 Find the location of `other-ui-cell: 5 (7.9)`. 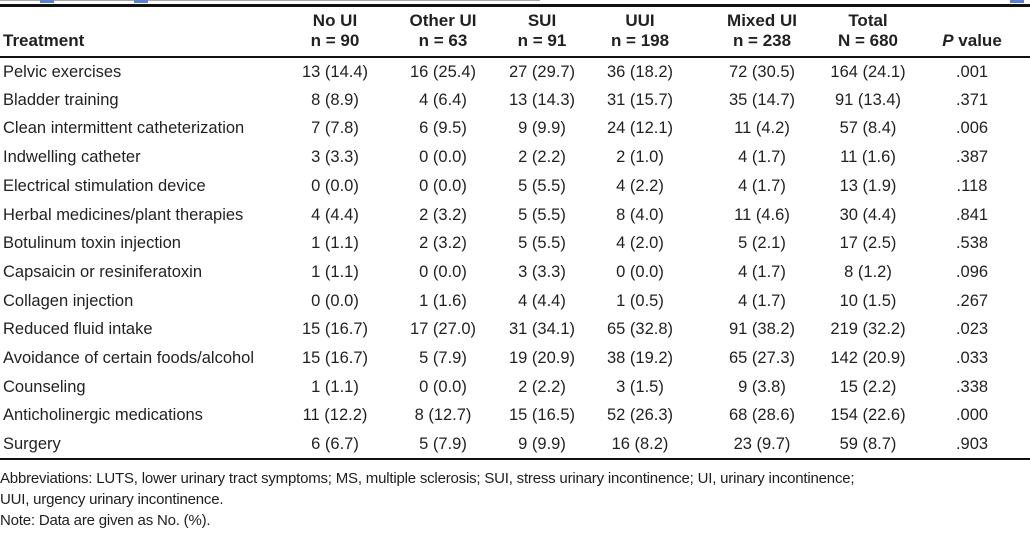

other-ui-cell: 5 (7.9) is located at coordinates (443, 443).